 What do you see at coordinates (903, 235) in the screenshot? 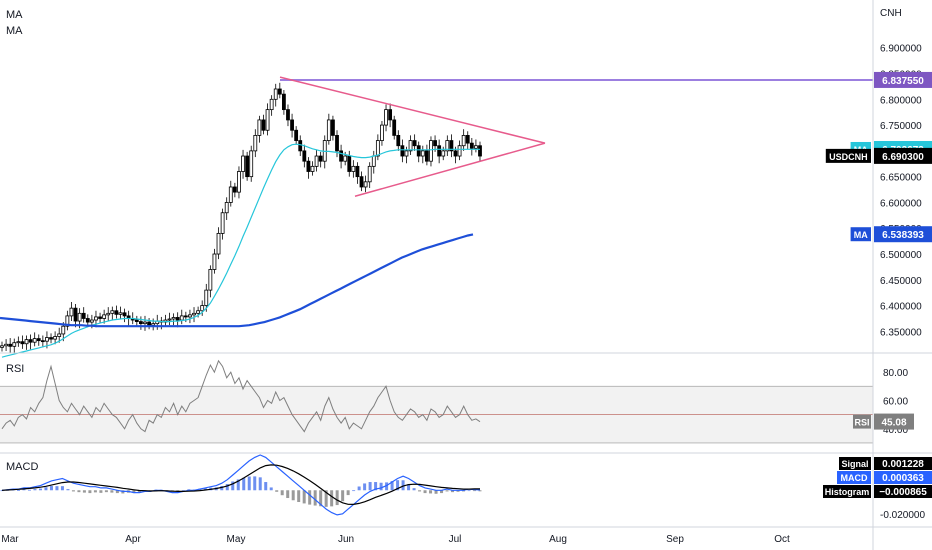
I see `price-label-value: 6.538393` at bounding box center [903, 235].